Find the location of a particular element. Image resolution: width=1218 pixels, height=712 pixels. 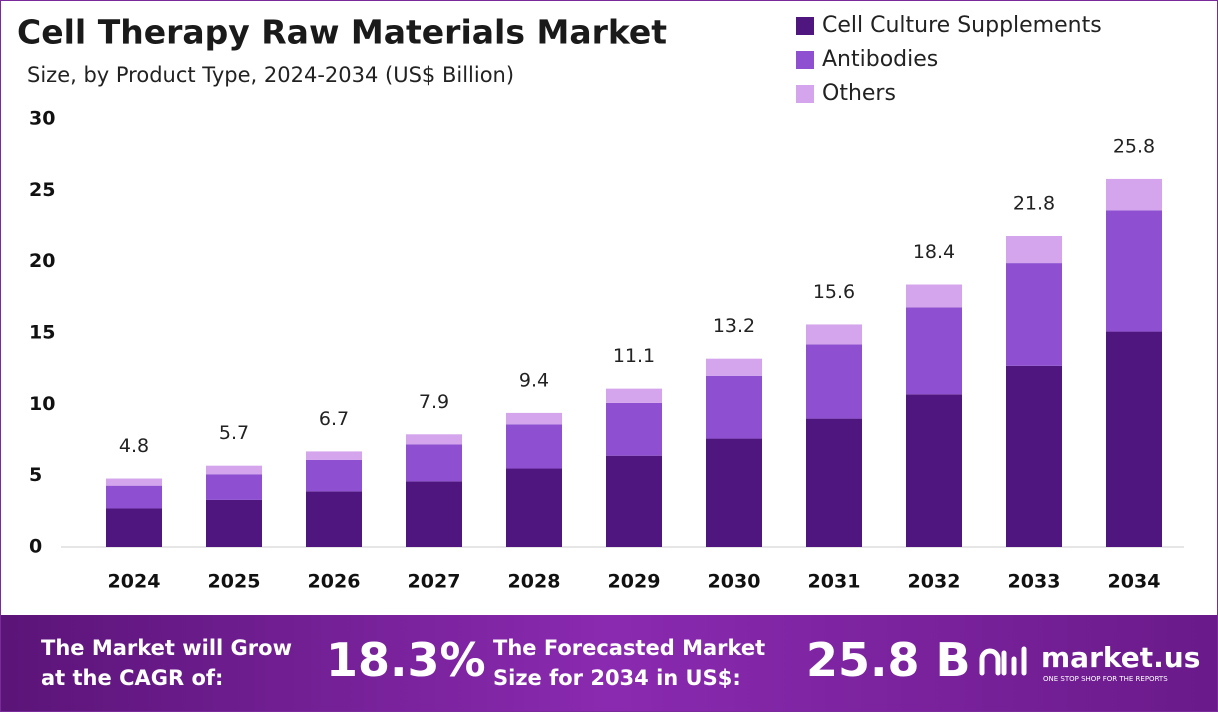

cagr-value: 18.3% is located at coordinates (406, 660).